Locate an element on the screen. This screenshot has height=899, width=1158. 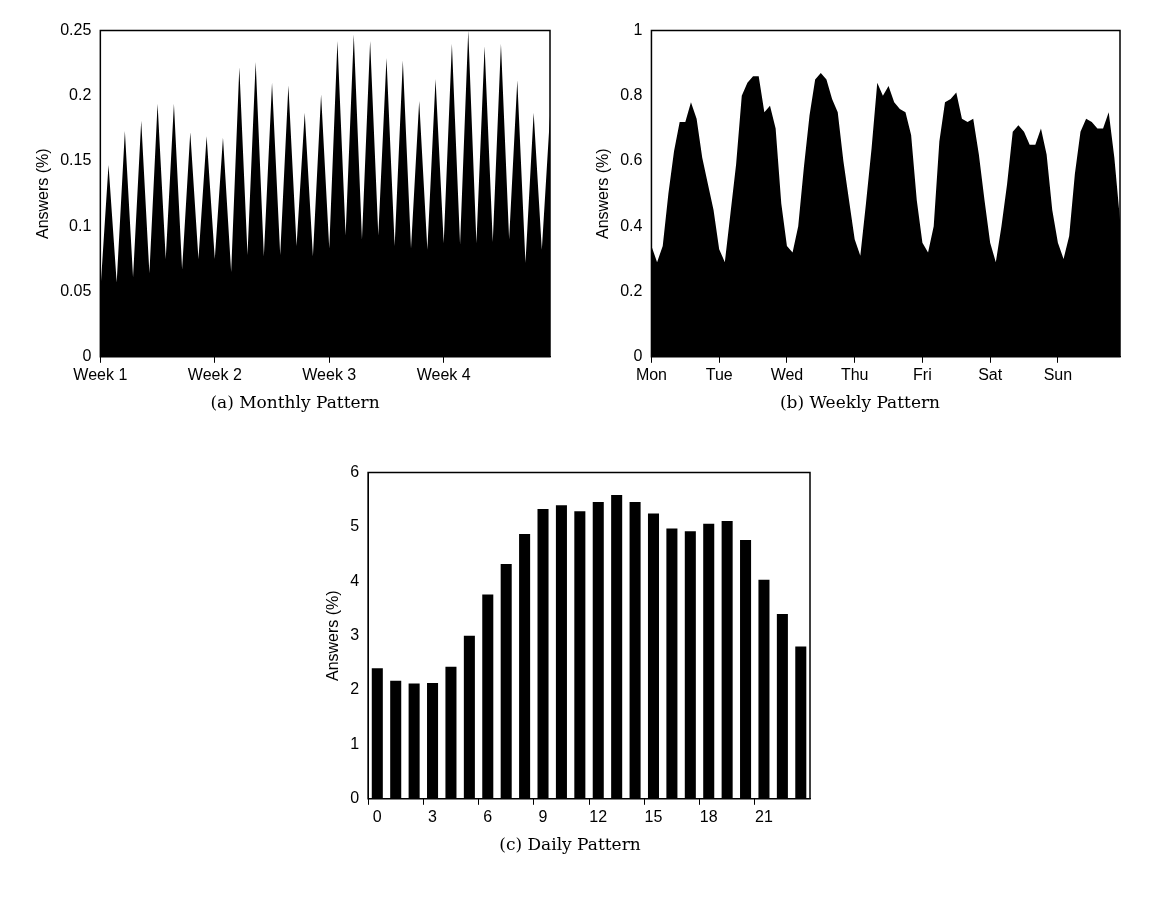
x-tick-label: 3 is located at coordinates (433, 816).